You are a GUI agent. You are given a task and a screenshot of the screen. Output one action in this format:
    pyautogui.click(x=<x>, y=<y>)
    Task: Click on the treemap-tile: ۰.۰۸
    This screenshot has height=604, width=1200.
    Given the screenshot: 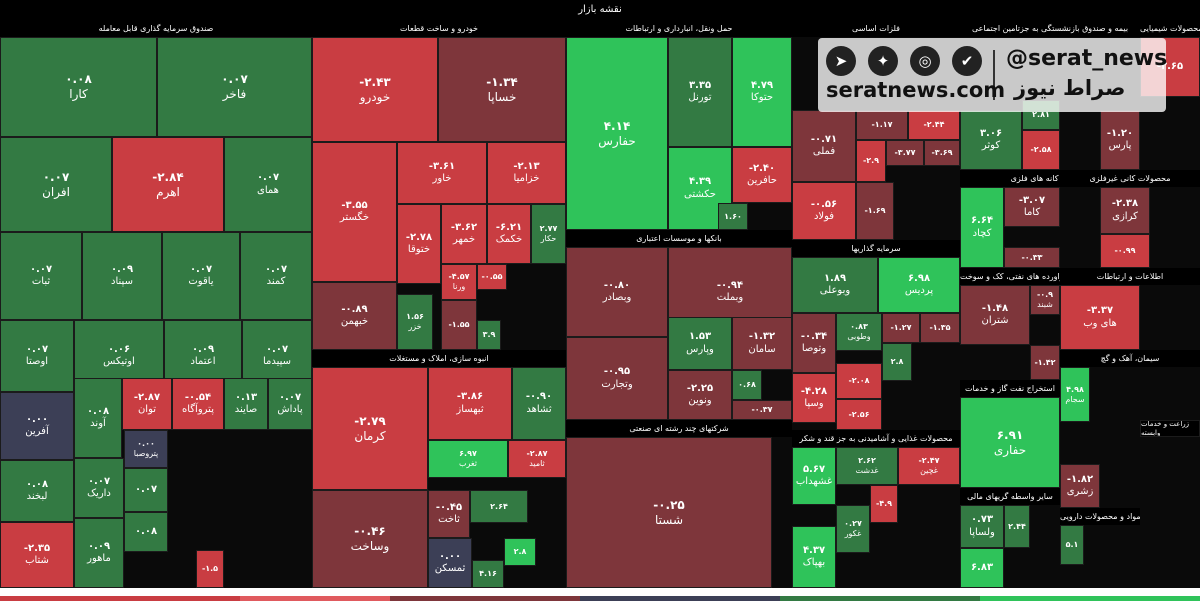 What is the action you would take?
    pyautogui.click(x=146, y=532)
    